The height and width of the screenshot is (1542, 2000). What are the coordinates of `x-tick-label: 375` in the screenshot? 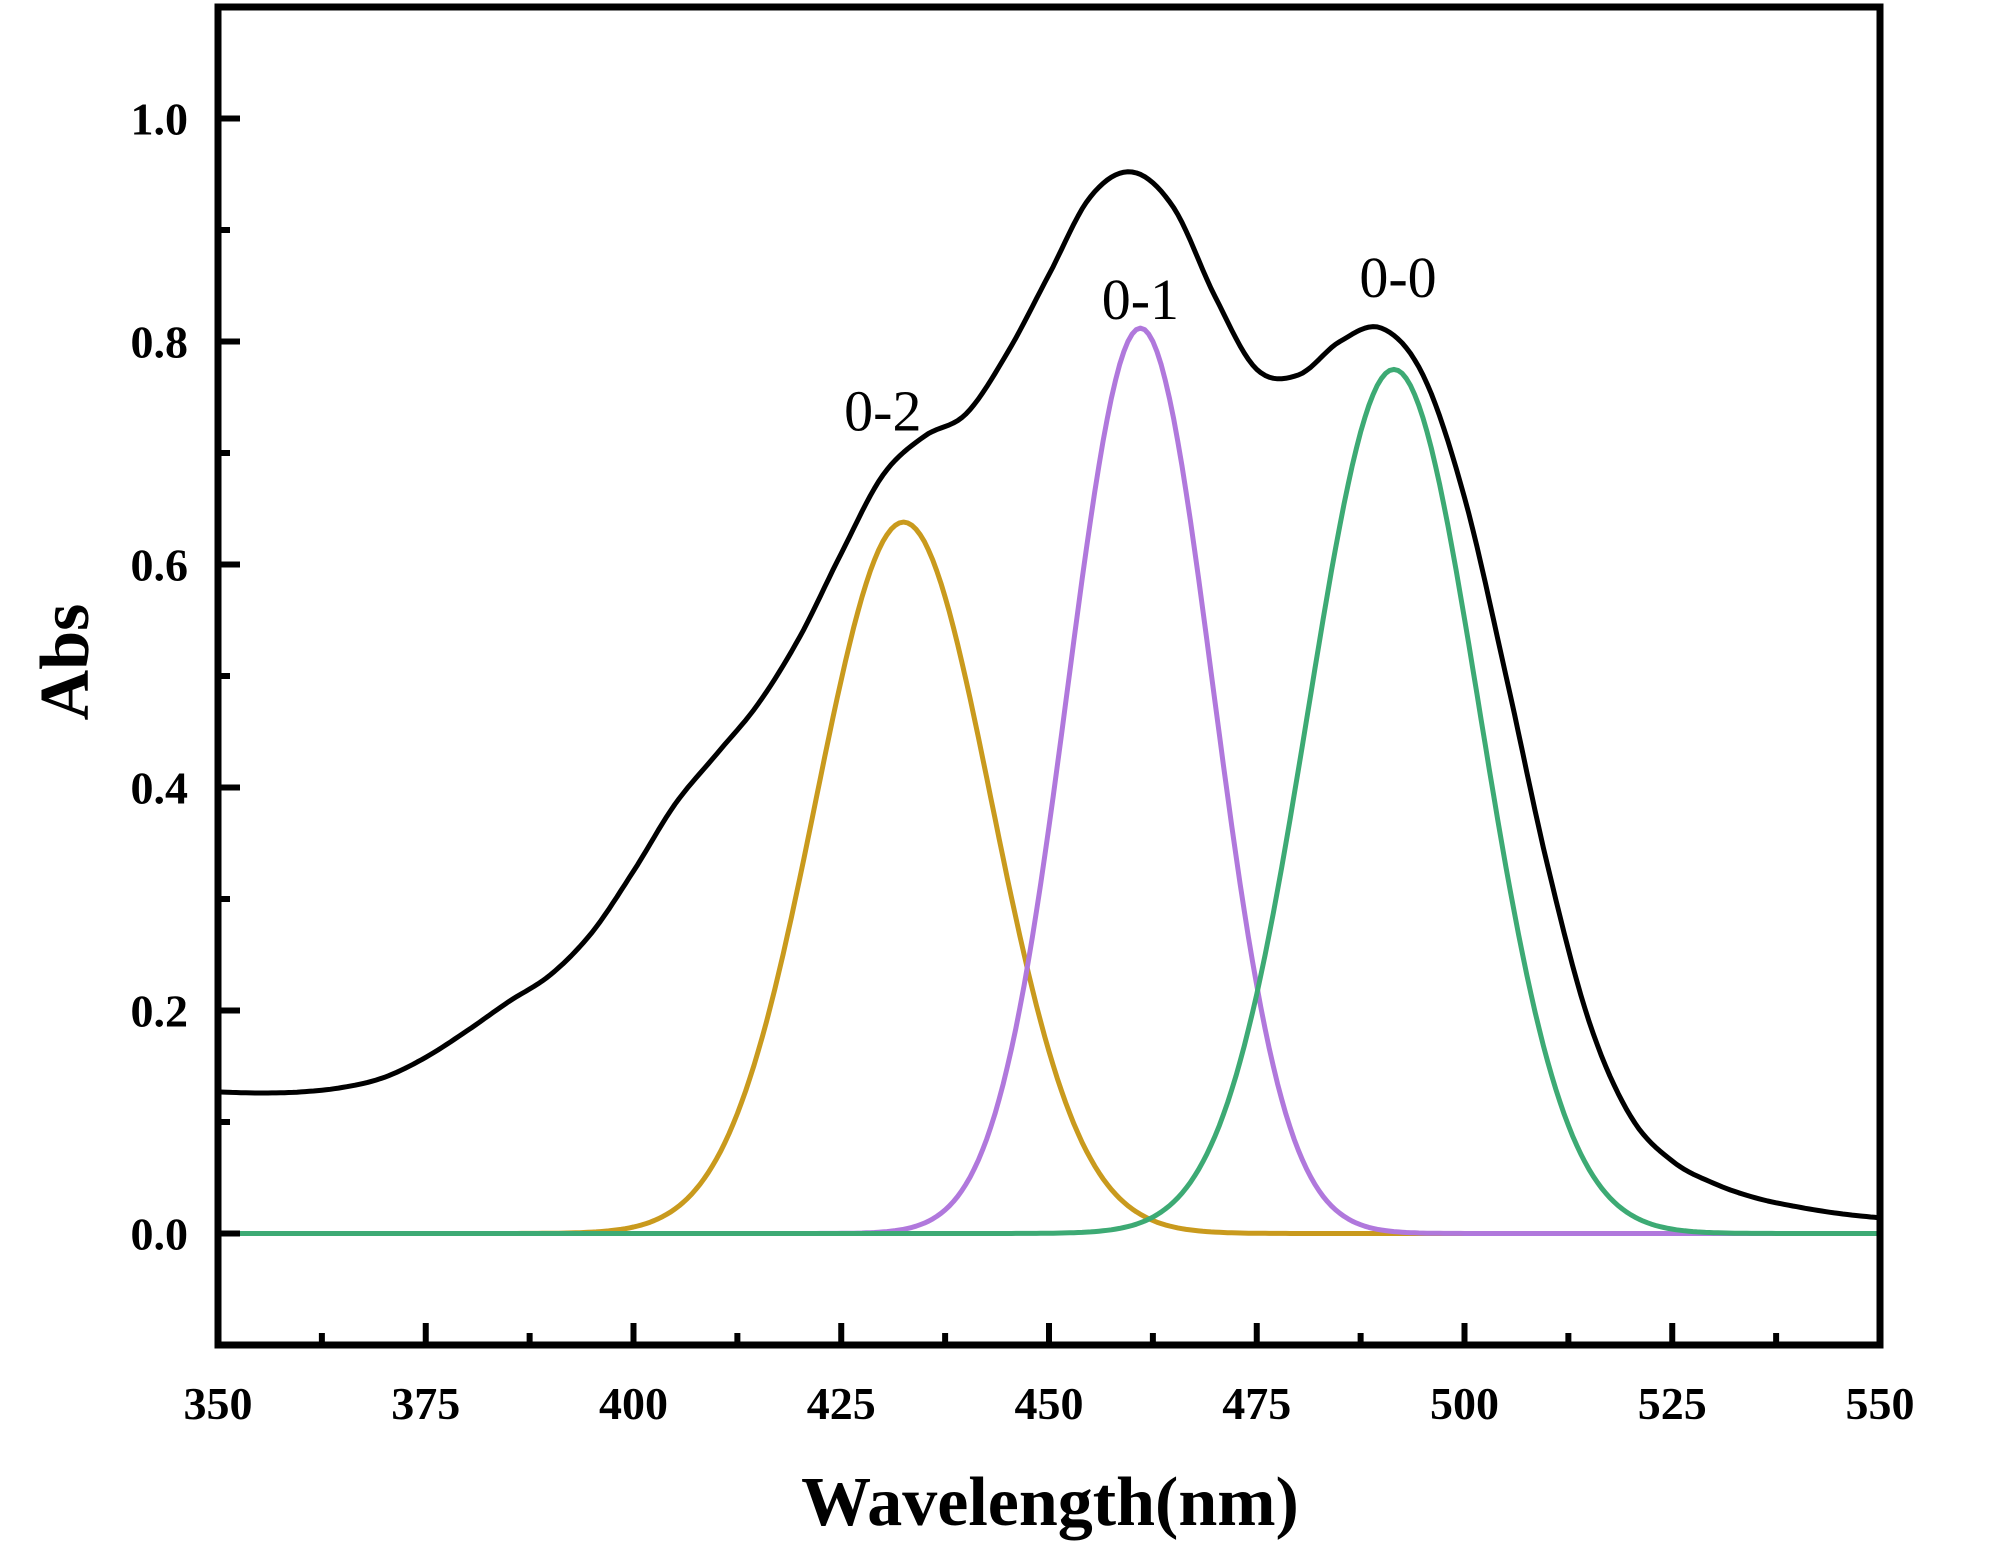 It's located at (425, 1403).